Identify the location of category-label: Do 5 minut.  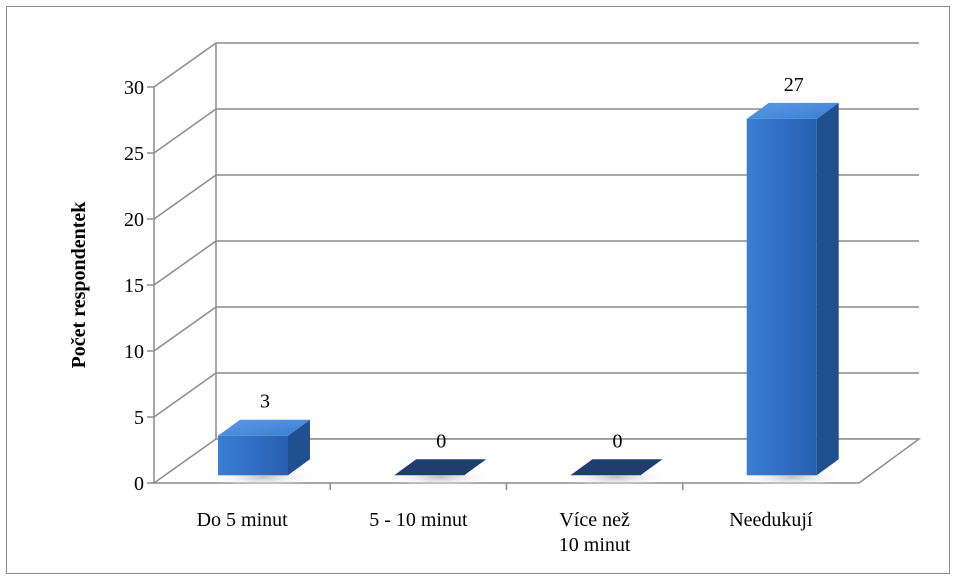
(243, 520).